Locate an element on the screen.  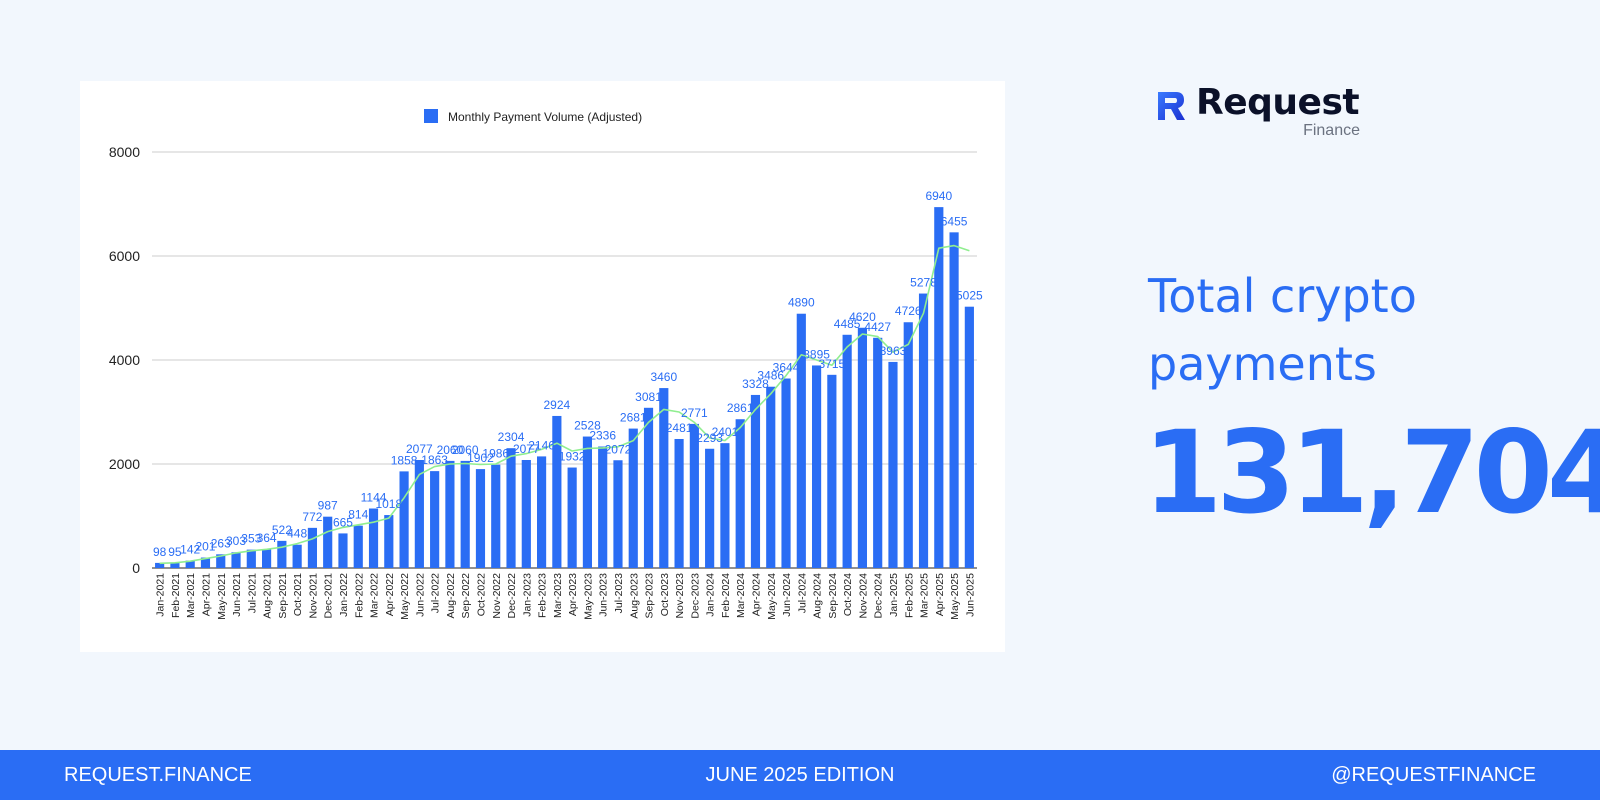
x-tick-label: May-2023 is located at coordinates (588, 596).